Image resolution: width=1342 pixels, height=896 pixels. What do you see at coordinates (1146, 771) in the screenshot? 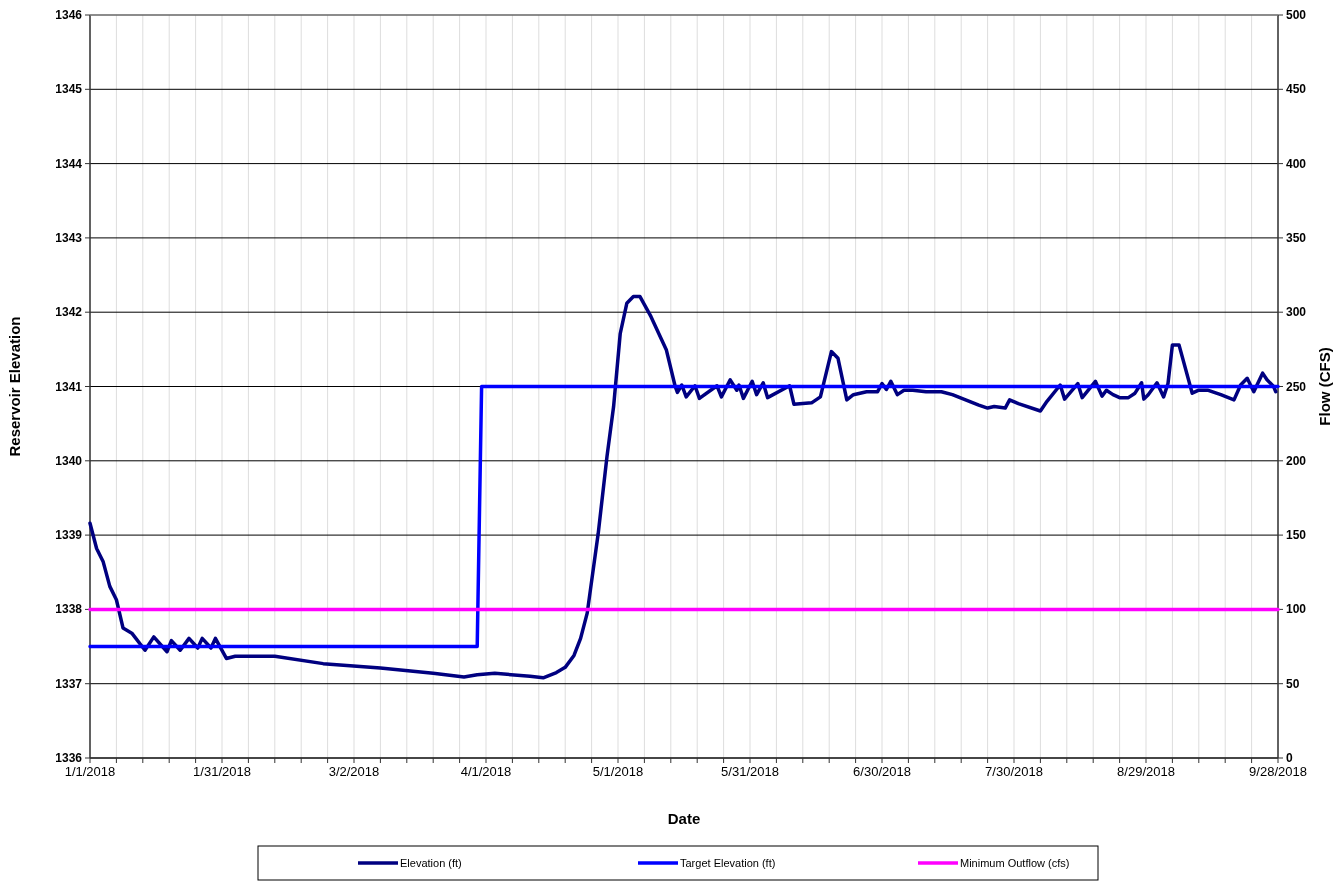
I see `x-tick-label: 8/29/2018` at bounding box center [1146, 771].